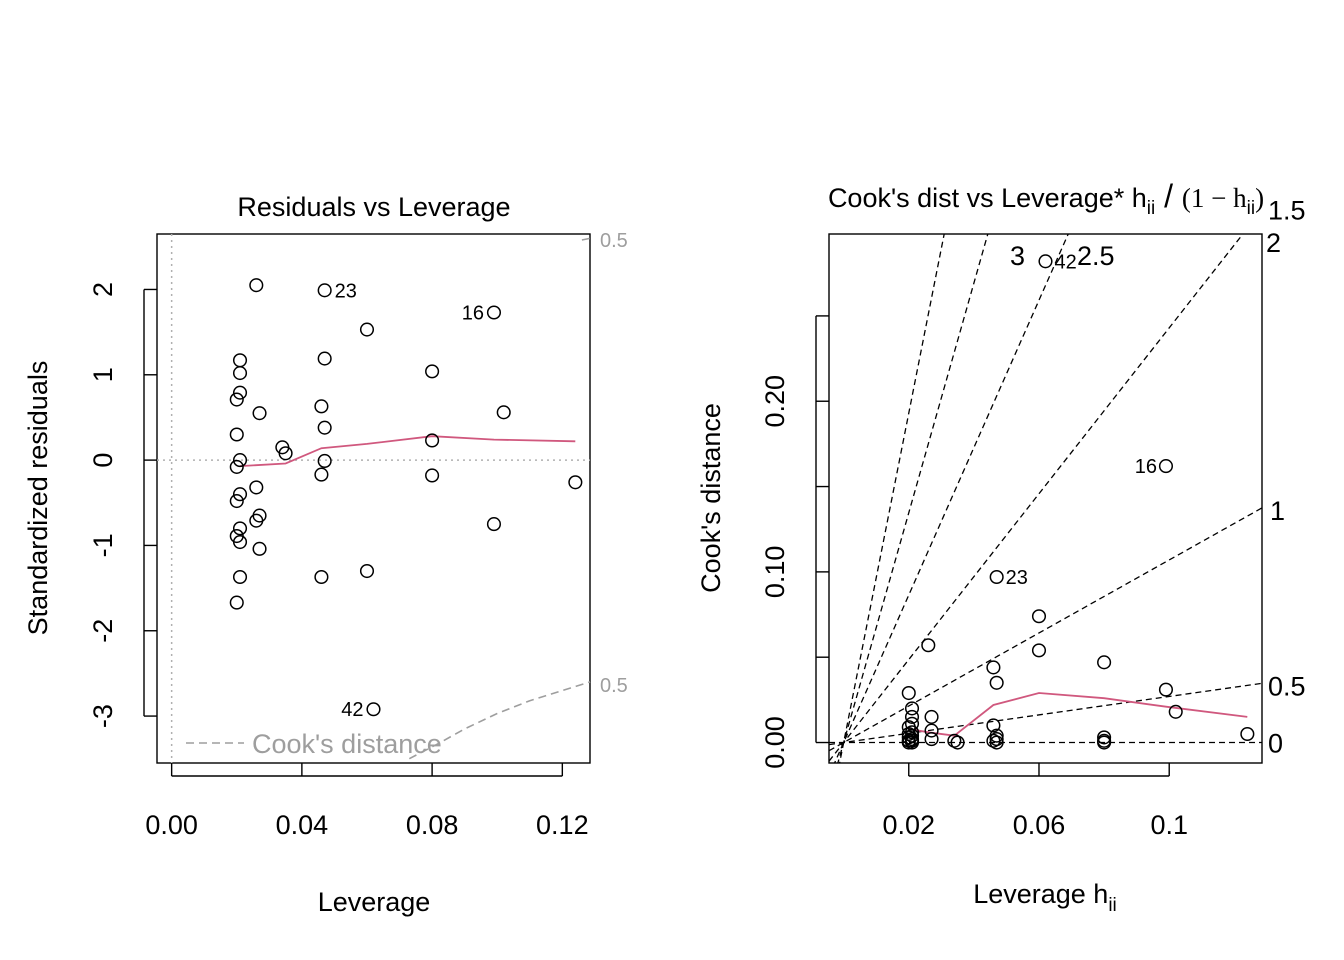 Image resolution: width=1344 pixels, height=960 pixels. Describe the element at coordinates (103, 374) in the screenshot. I see `y-tick-label: 1` at that location.